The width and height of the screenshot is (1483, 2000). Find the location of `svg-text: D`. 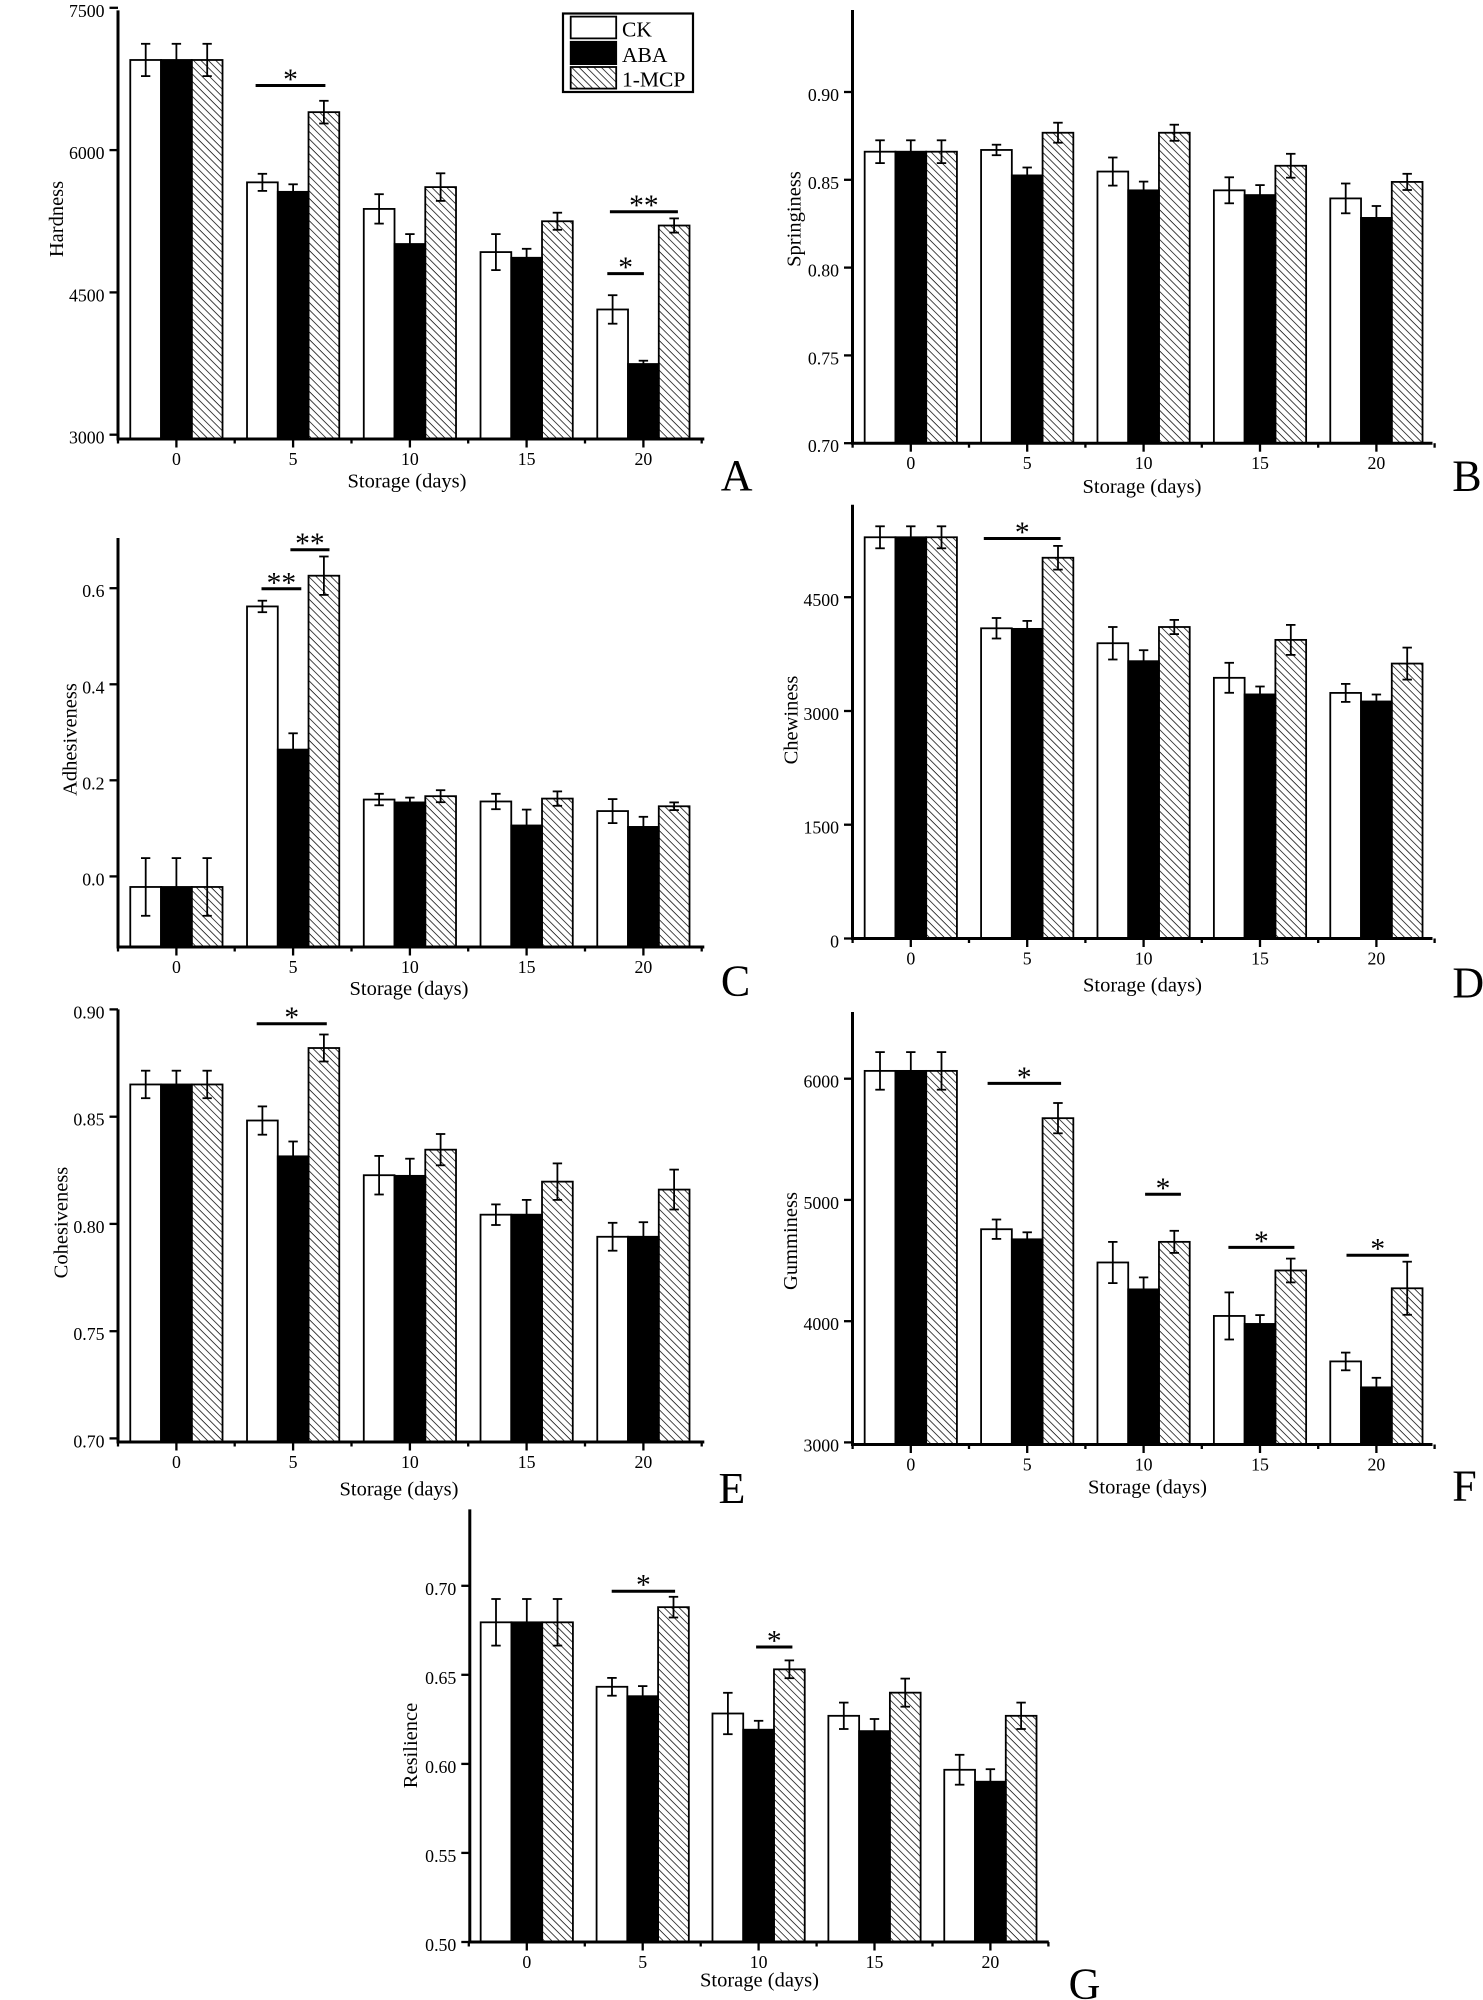

svg-text: D is located at coordinates (1467, 983).